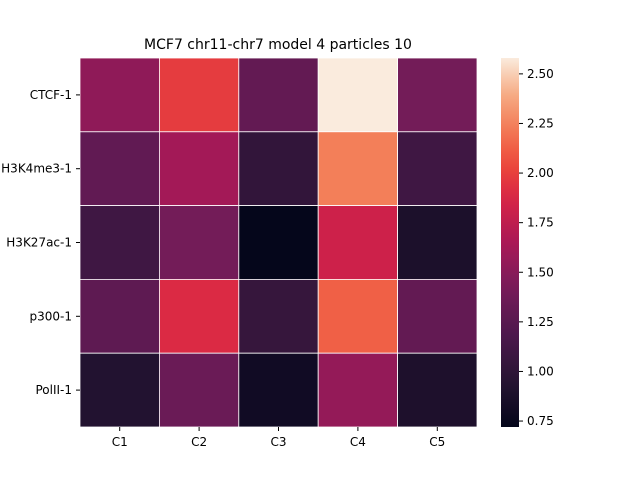  What do you see at coordinates (278, 442) in the screenshot?
I see `column-label: C3` at bounding box center [278, 442].